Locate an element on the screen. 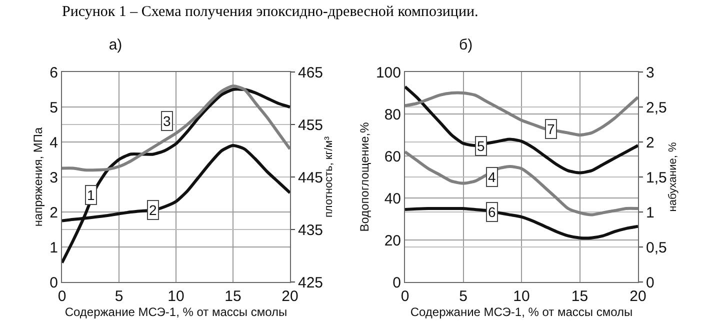 The width and height of the screenshot is (701, 333). y2-tick-label: 425 is located at coordinates (311, 283).